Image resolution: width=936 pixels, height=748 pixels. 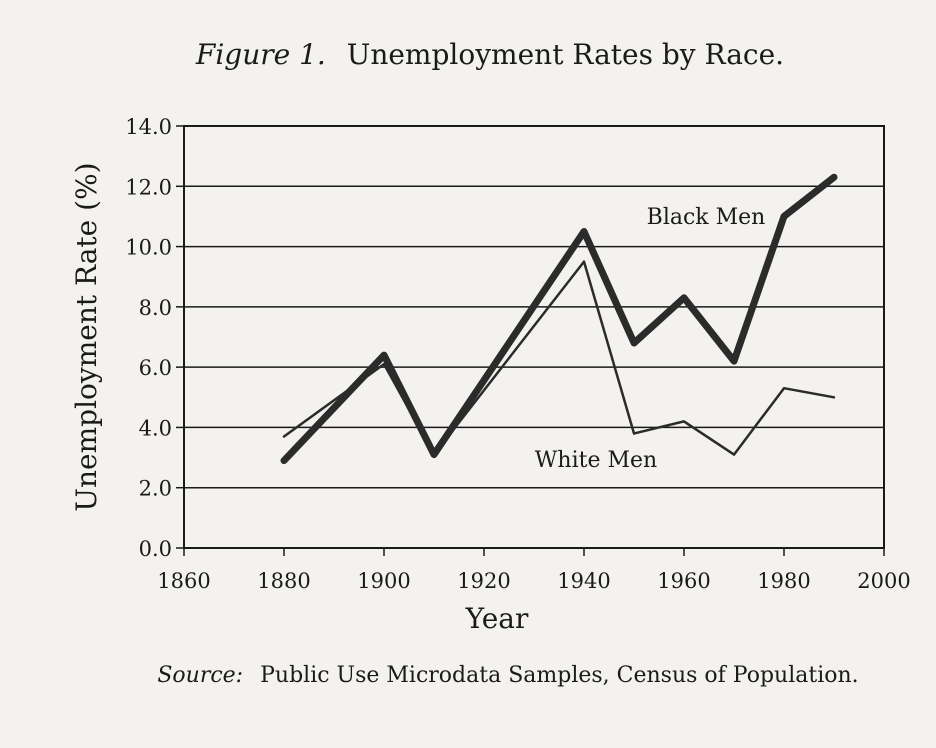 What do you see at coordinates (154, 338) in the screenshot?
I see `y-axis-ticks: 0.0 2.0 4.0 6.0 8.0 10.0 12.0 14.0` at bounding box center [154, 338].